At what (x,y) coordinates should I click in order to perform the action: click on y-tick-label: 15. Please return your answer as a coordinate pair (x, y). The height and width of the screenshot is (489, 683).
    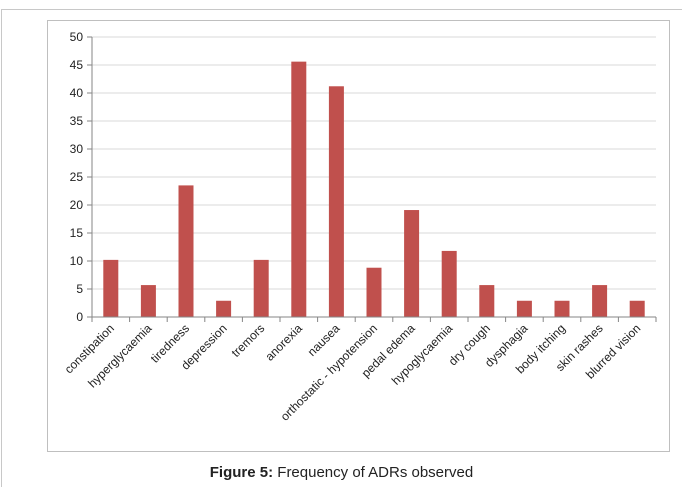
    Looking at the image, I should click on (77, 233).